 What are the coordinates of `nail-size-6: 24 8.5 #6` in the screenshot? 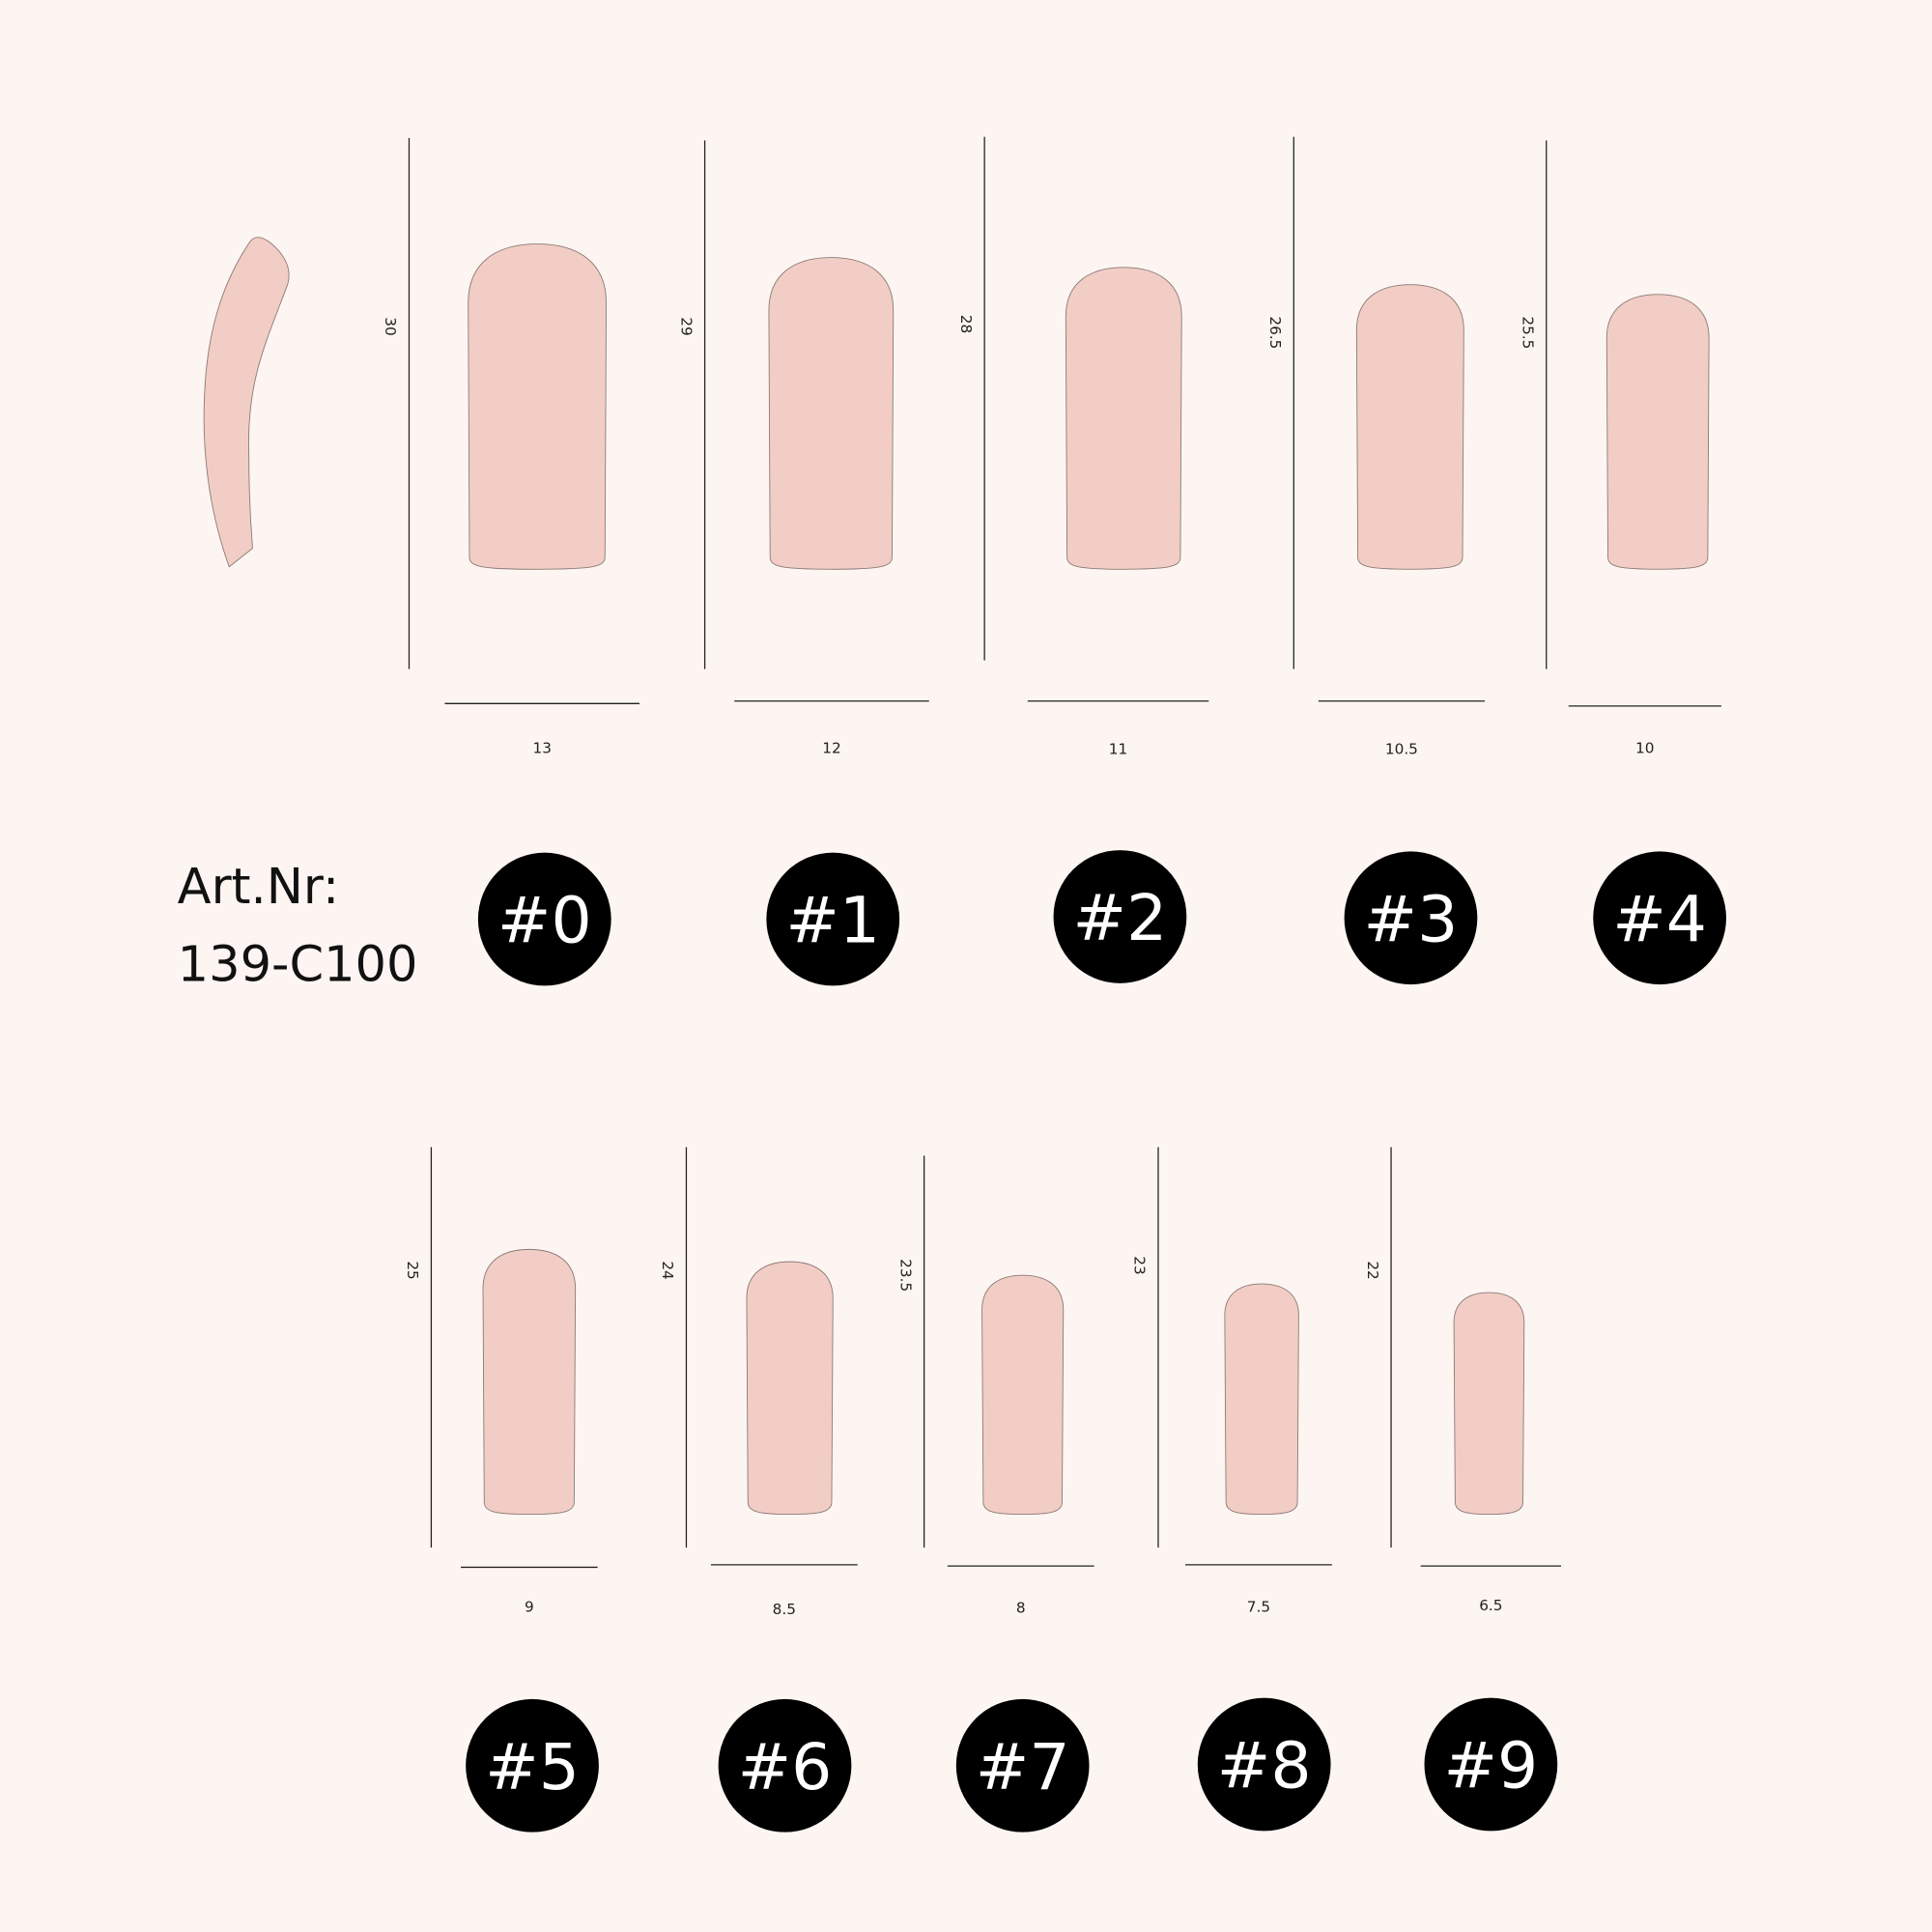 It's located at (758, 1490).